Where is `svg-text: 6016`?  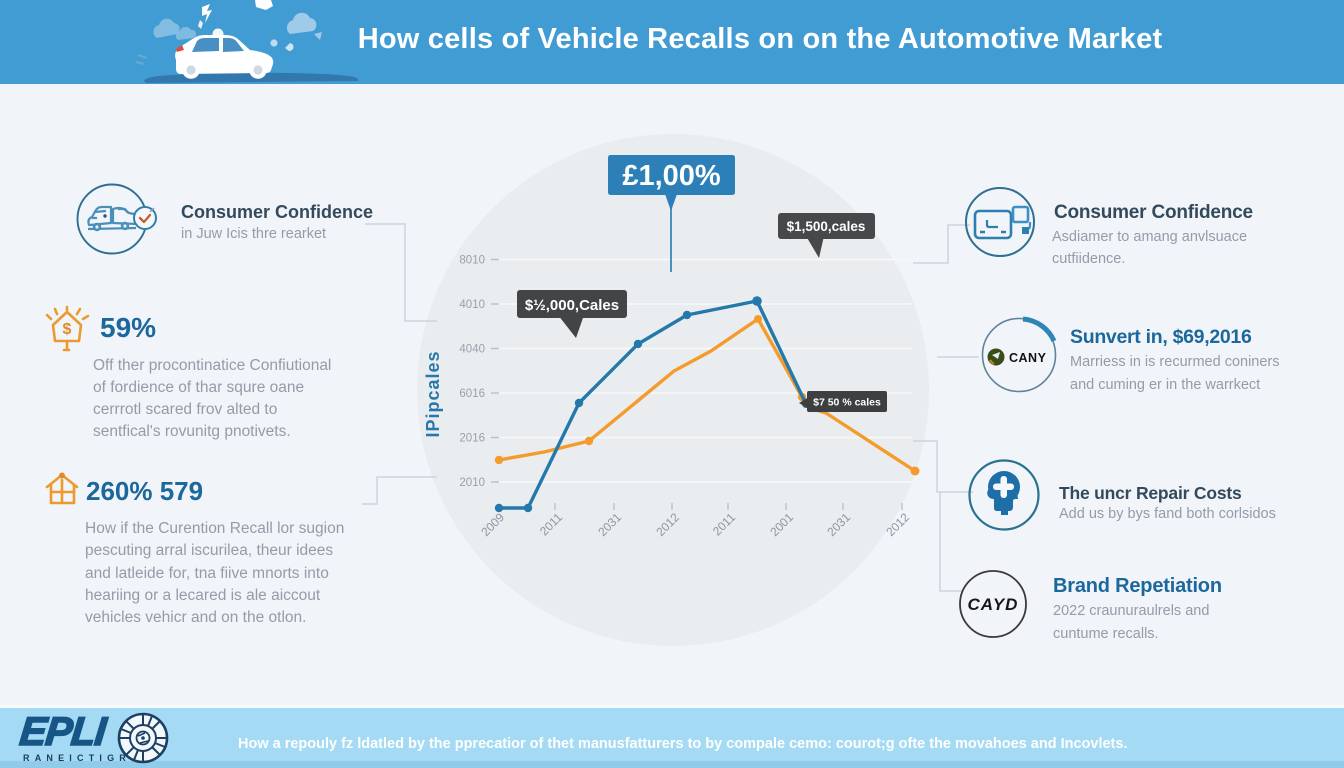 svg-text: 6016 is located at coordinates (472, 394).